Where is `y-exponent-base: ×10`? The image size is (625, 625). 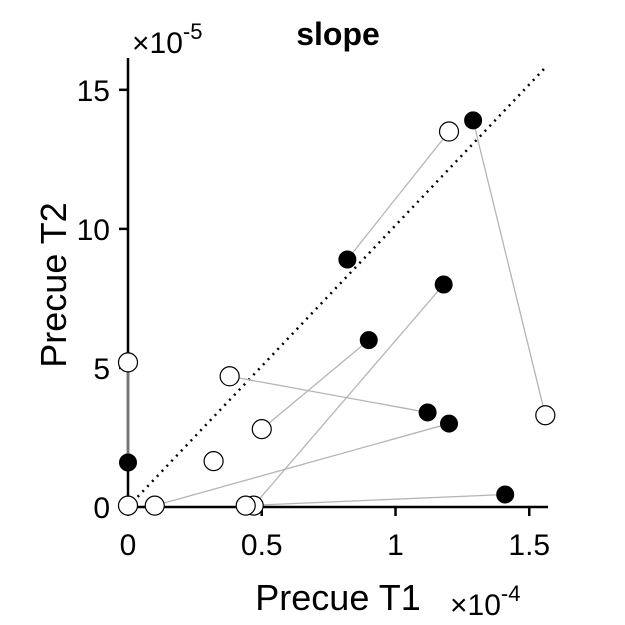 y-exponent-base: ×10 is located at coordinates (157, 43).